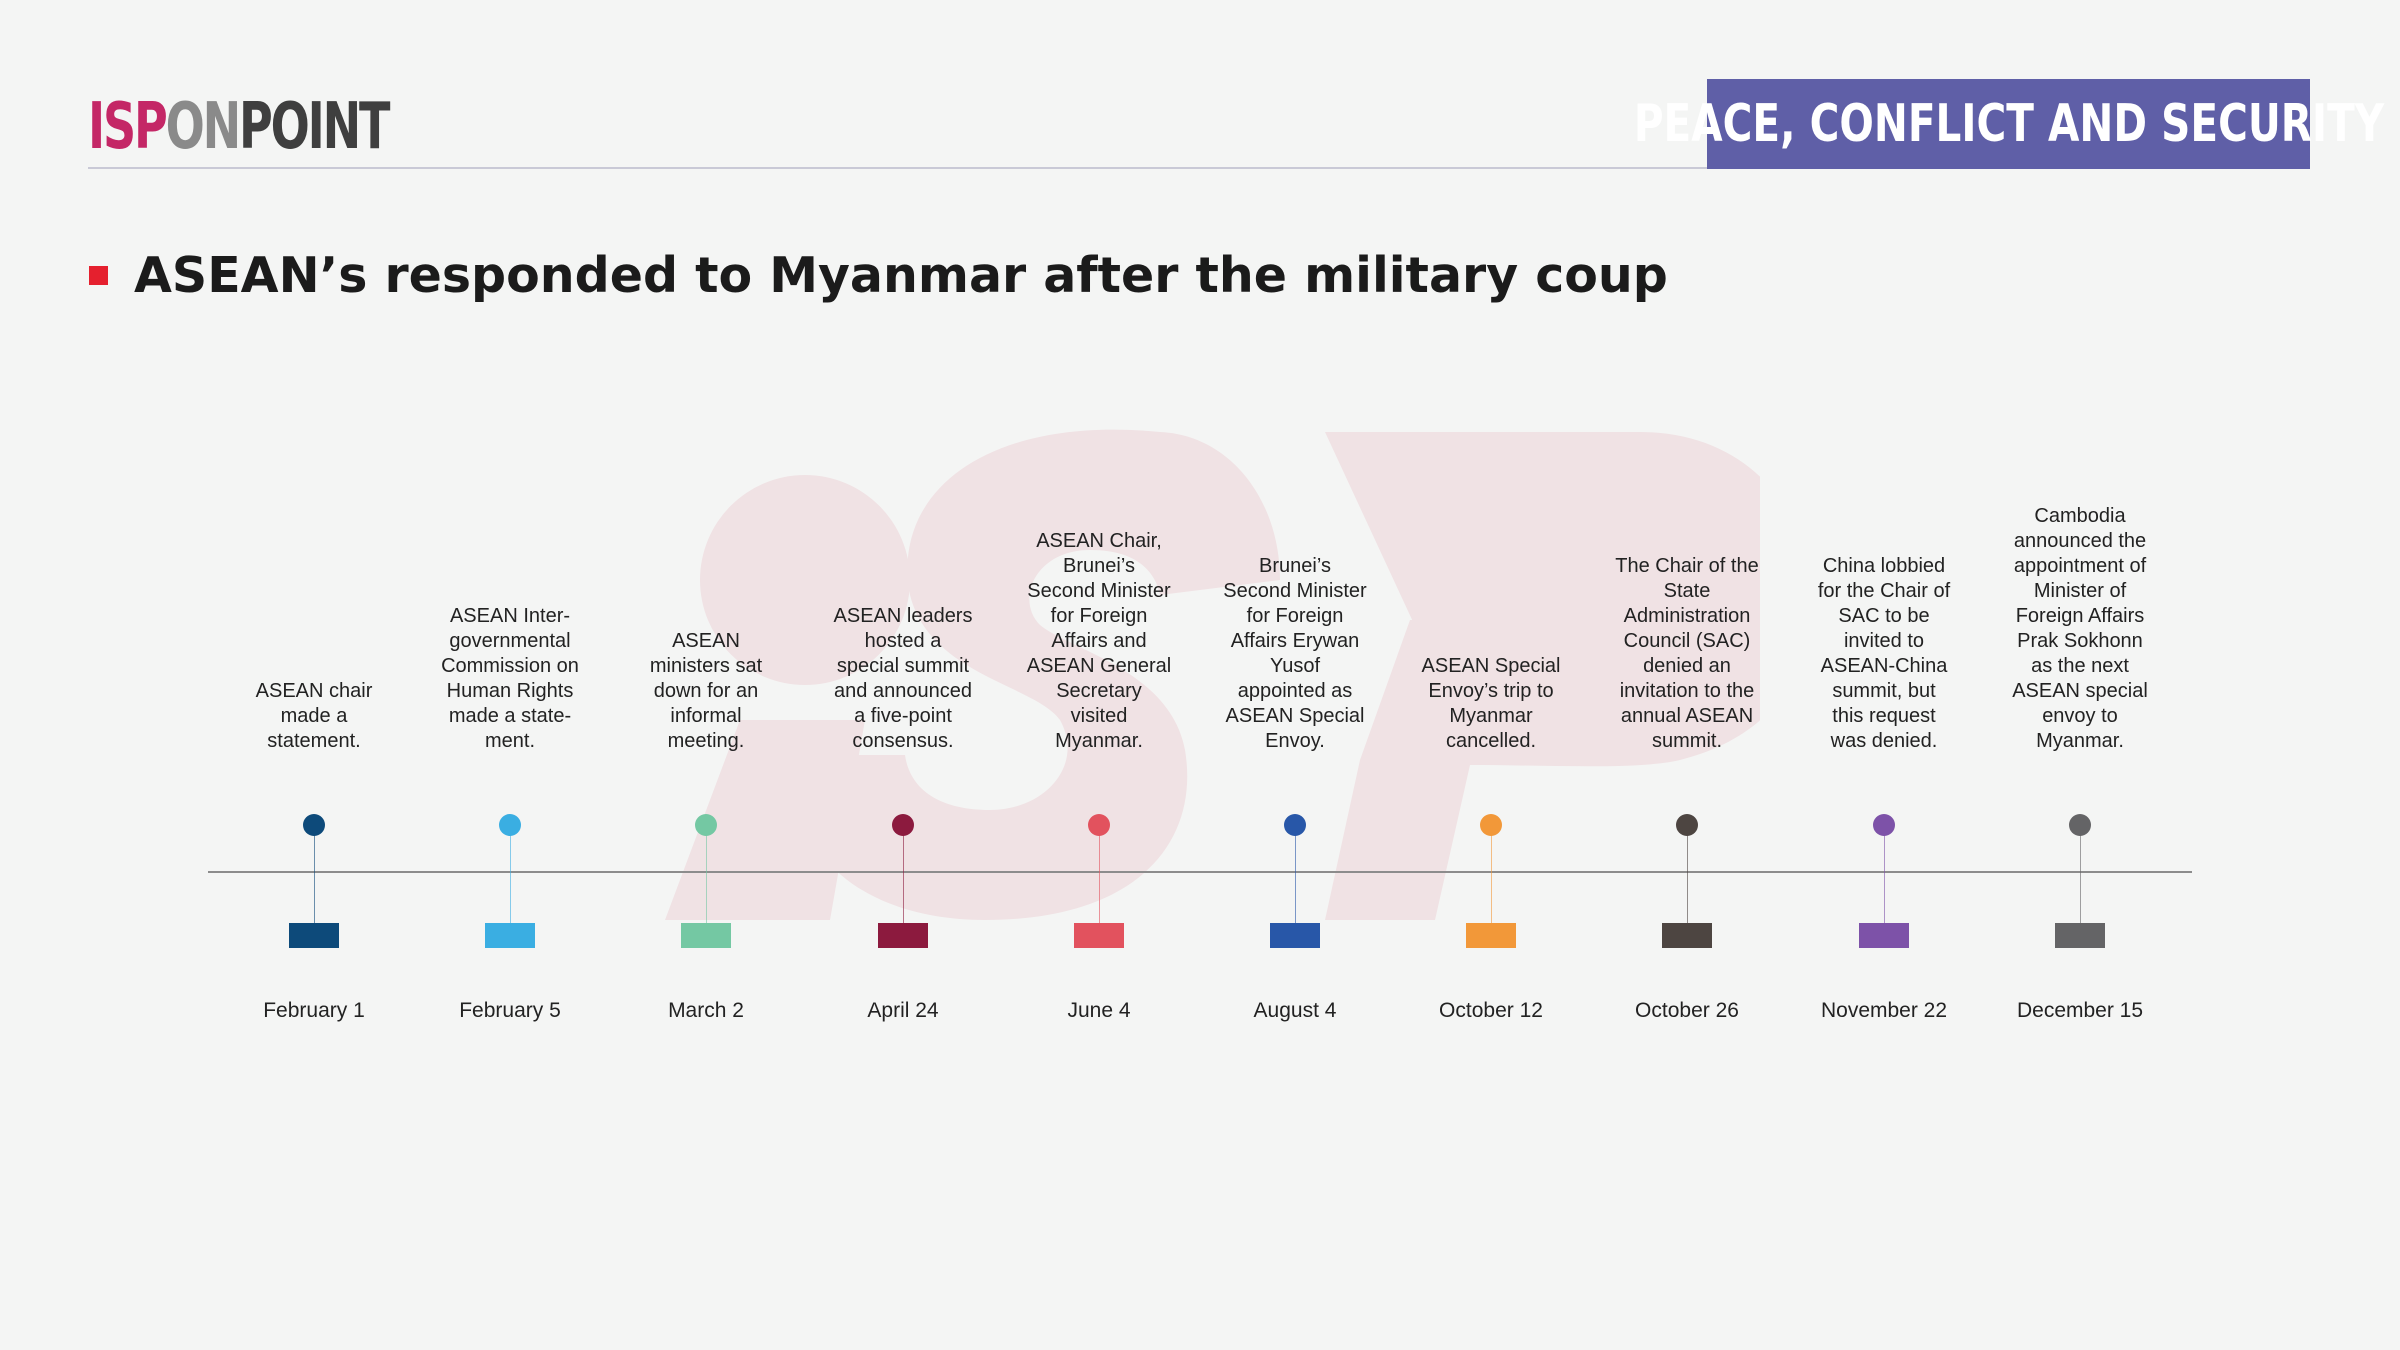  I want to click on category-banner: PEACE, CONFLICT AND SECURITY, so click(2008, 124).